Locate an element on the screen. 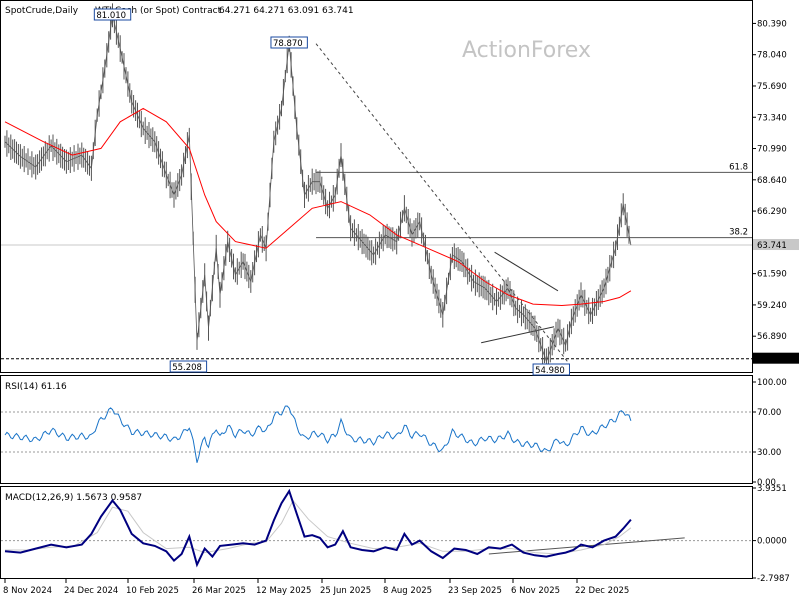 The height and width of the screenshot is (600, 800). macd-tick-label-0: 3.9351 is located at coordinates (772, 489).